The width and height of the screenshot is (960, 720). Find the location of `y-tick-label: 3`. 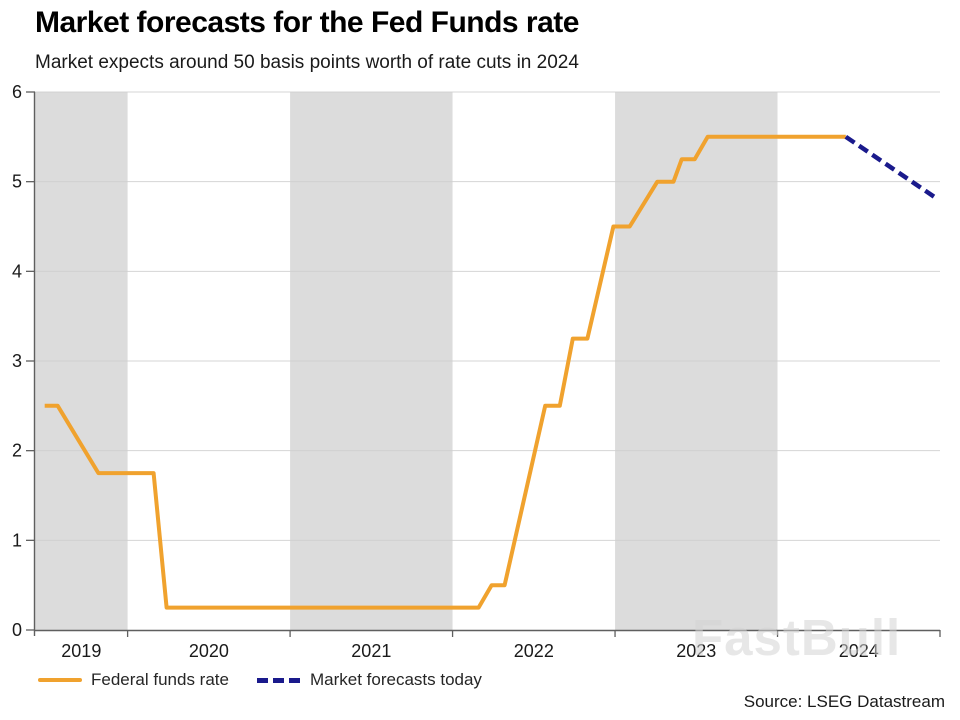

y-tick-label: 3 is located at coordinates (17, 361).